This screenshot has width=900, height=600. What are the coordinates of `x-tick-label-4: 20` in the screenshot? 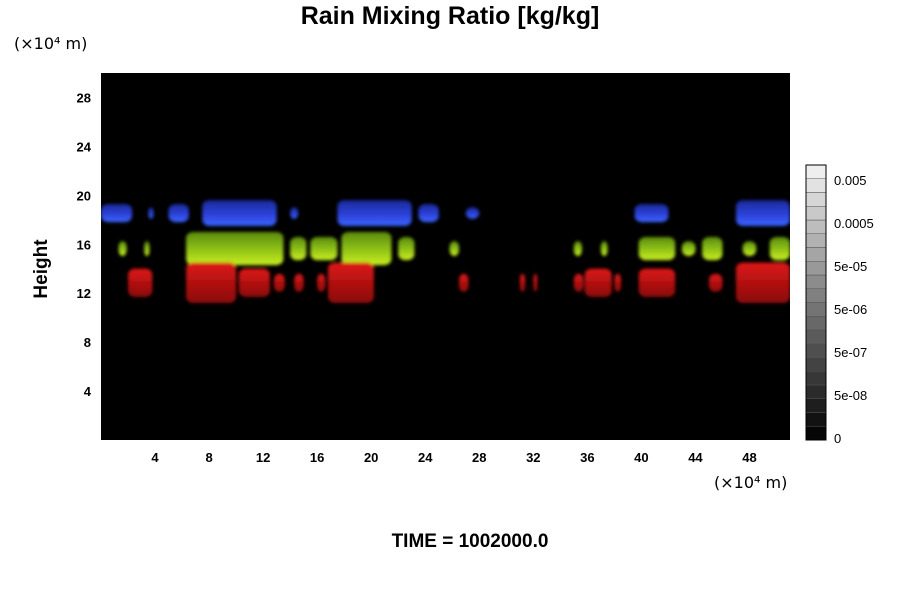 It's located at (371, 457).